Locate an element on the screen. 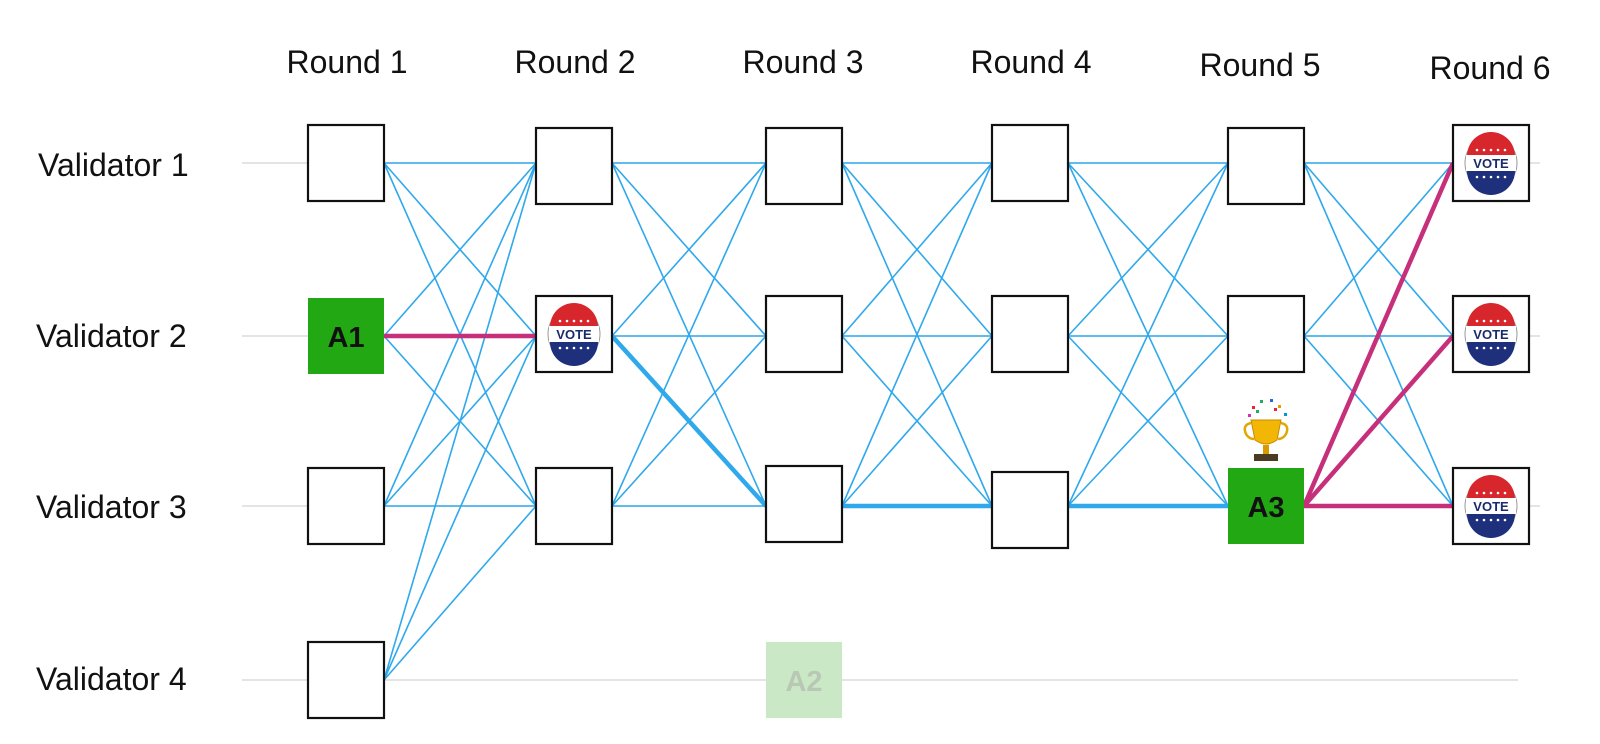  validator-label-1: Validator 1 is located at coordinates (113, 165).